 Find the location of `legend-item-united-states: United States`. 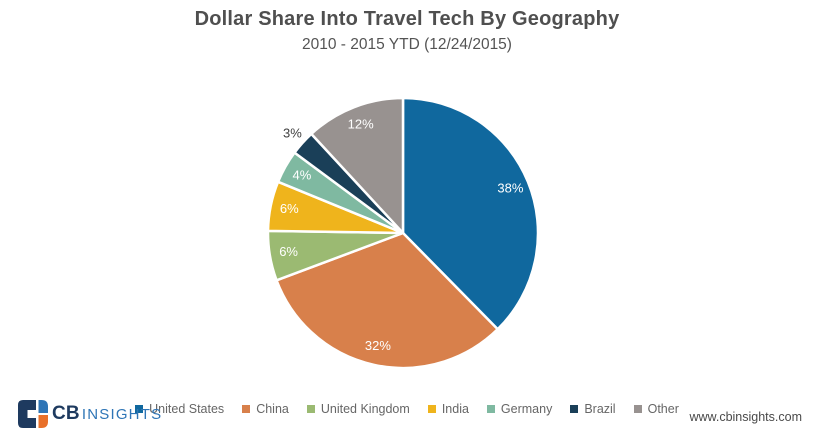

legend-item-united-states: United States is located at coordinates (179, 409).